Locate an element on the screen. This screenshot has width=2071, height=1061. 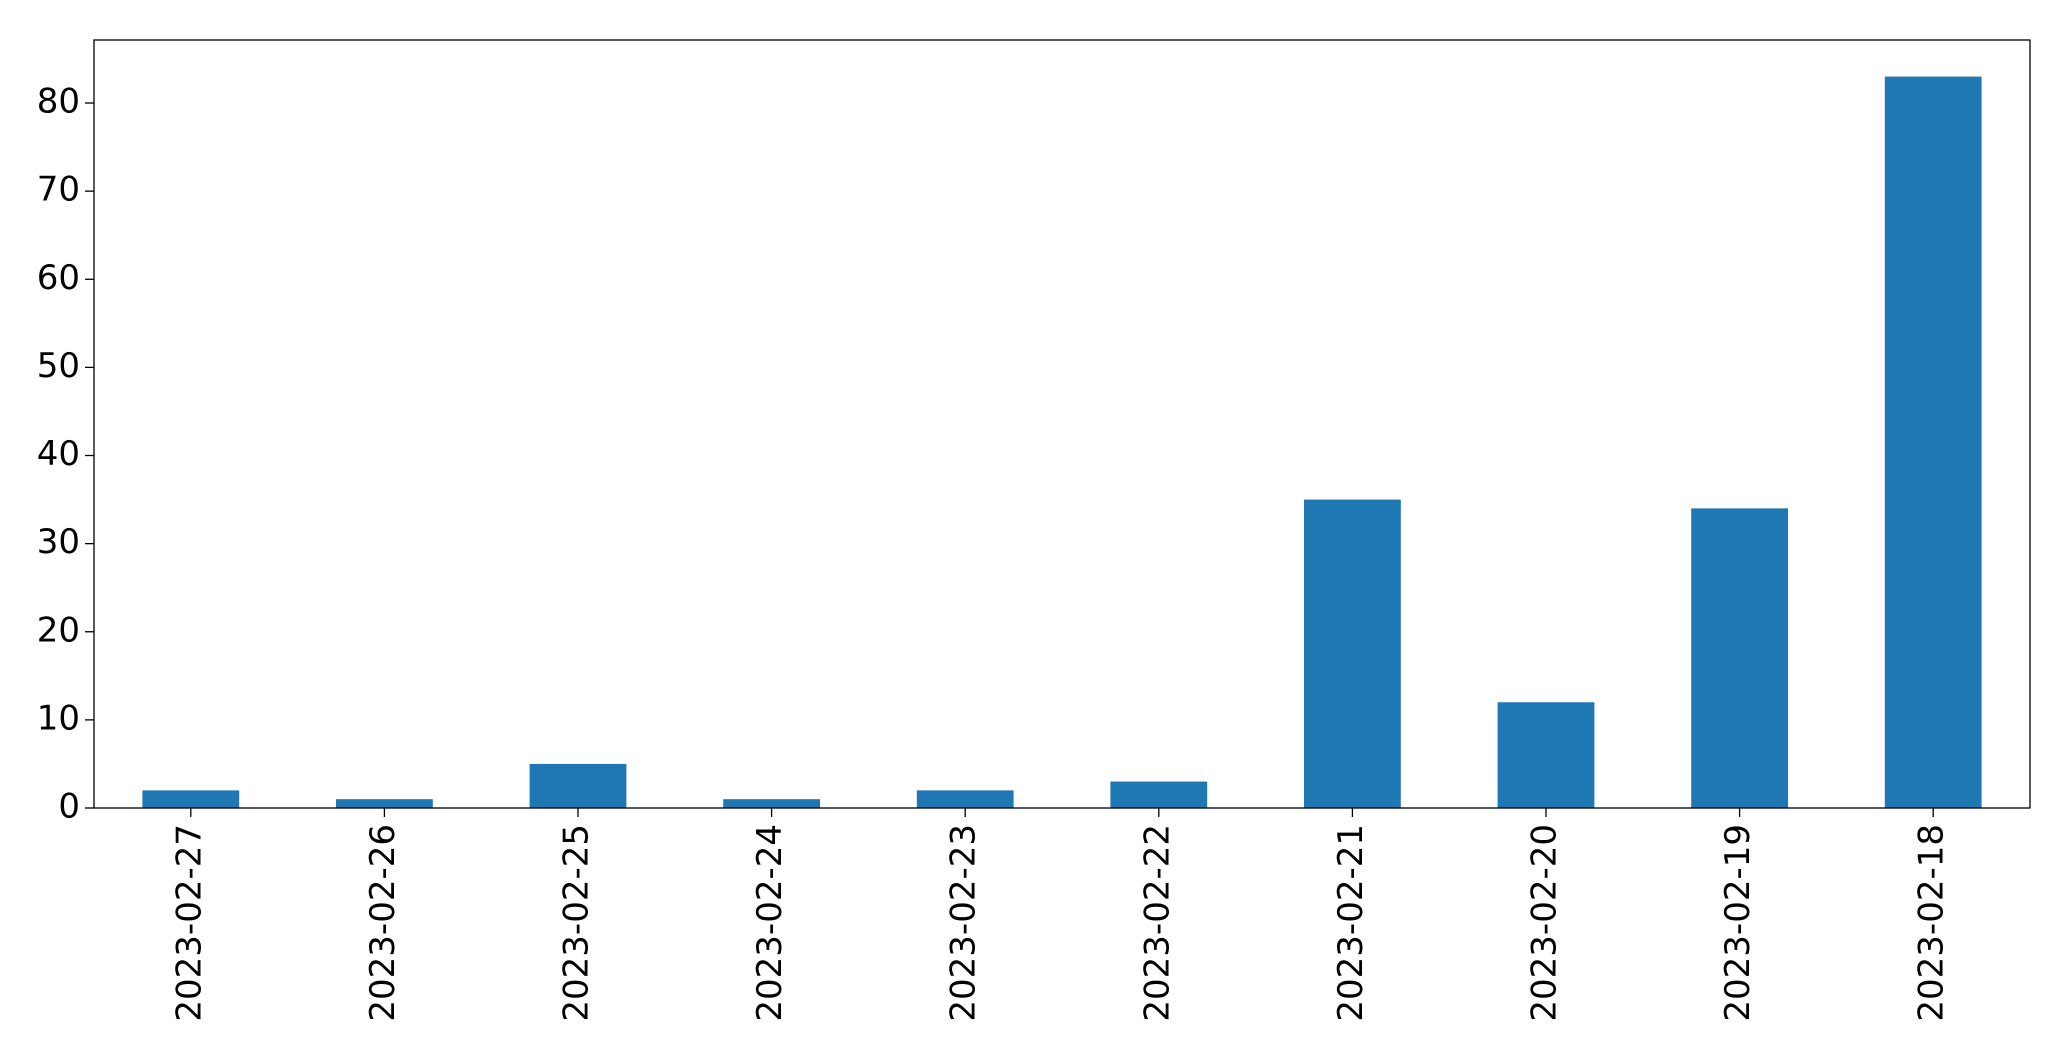
x-tick-label: 2023-02-26 is located at coordinates (383, 923).